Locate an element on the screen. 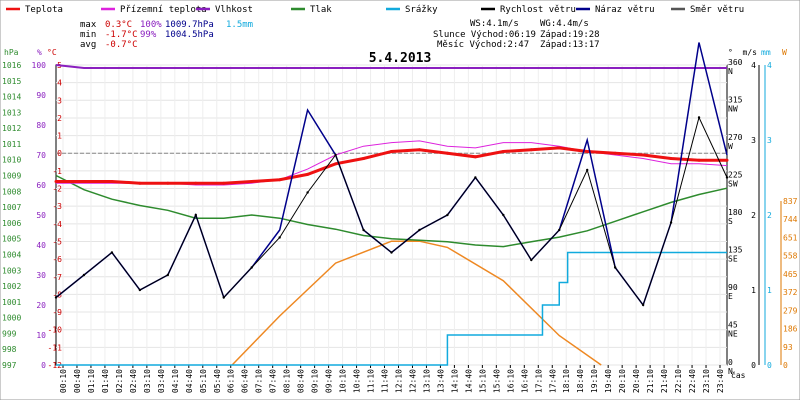 The height and width of the screenshot is (400, 800). x-tick-label: 01:40 is located at coordinates (105, 381).